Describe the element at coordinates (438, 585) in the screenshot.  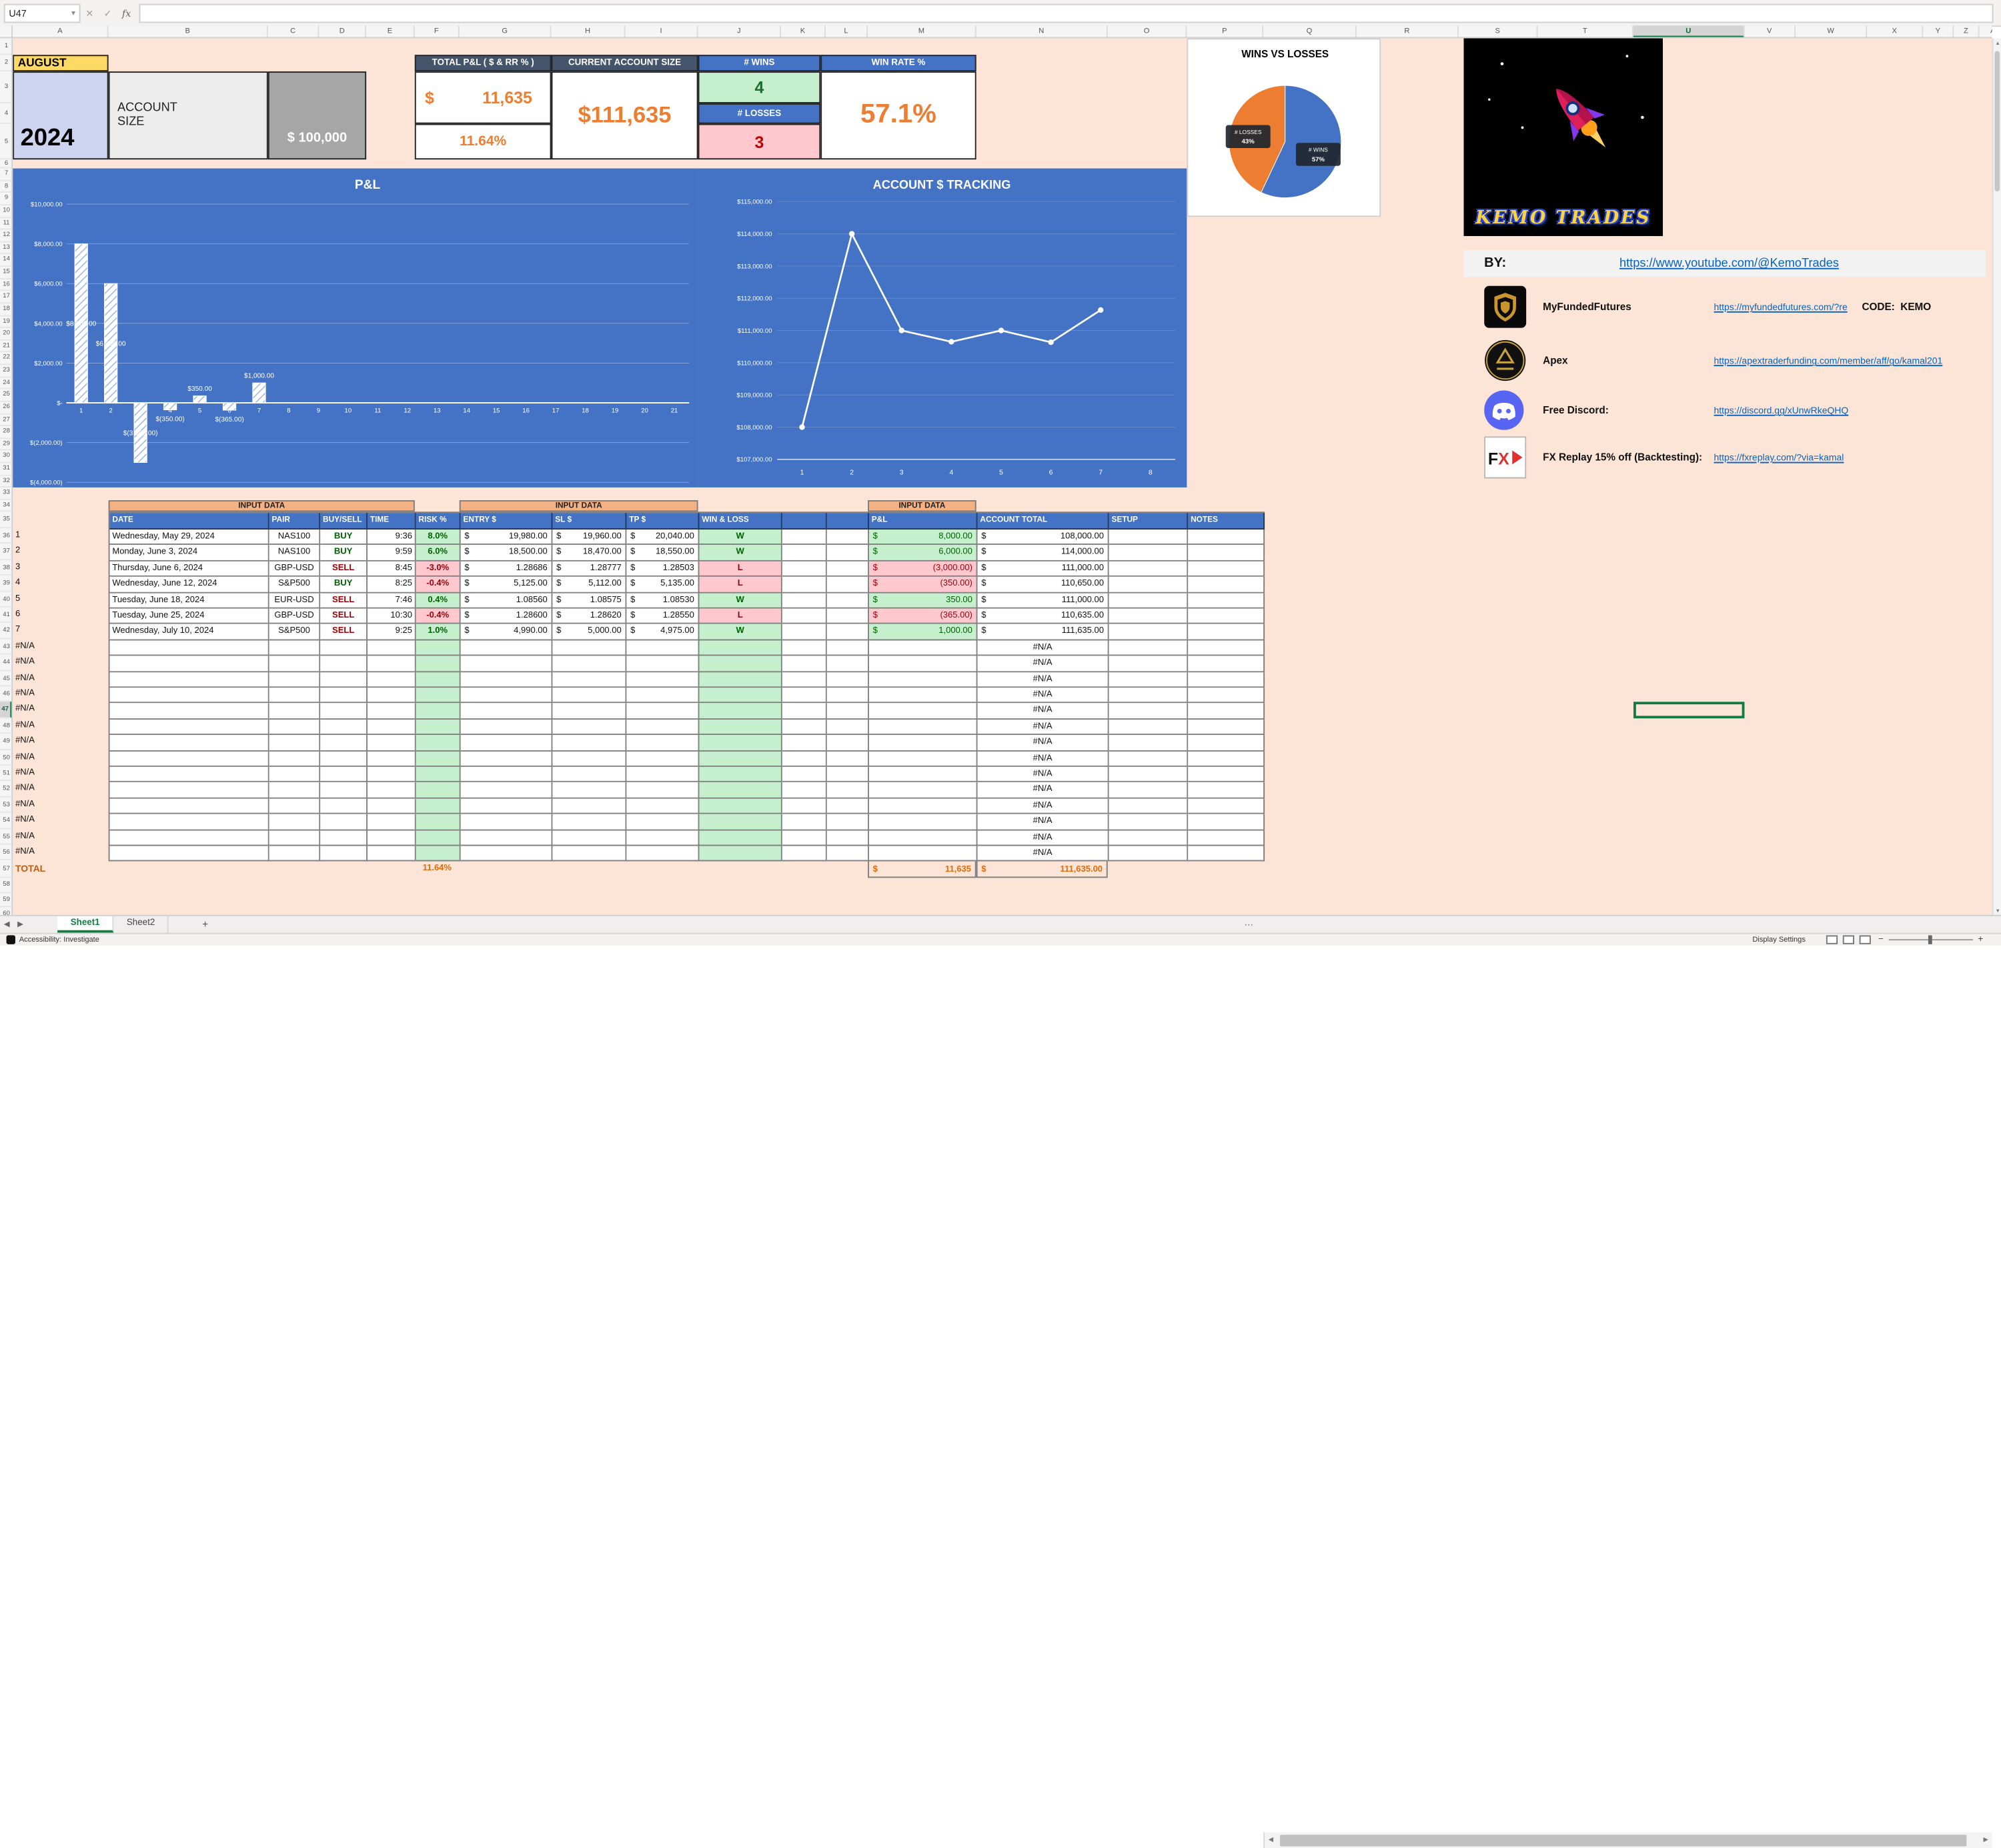
I see `table-cell-risk: -0.4%` at that location.